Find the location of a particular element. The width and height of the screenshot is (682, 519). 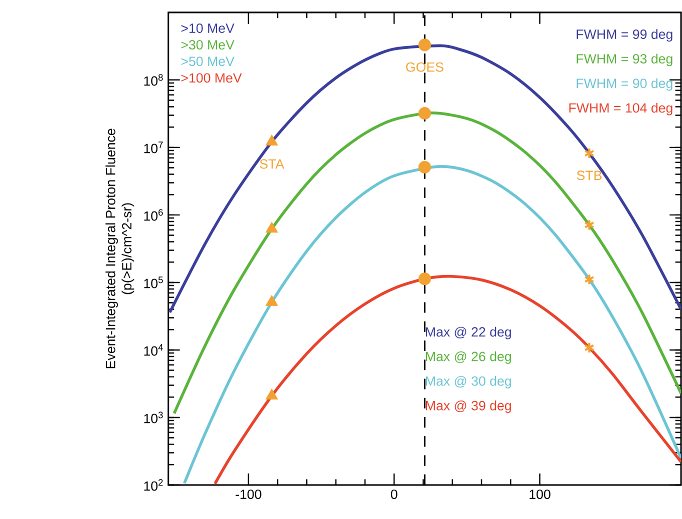

annotation: GOES is located at coordinates (425, 67).